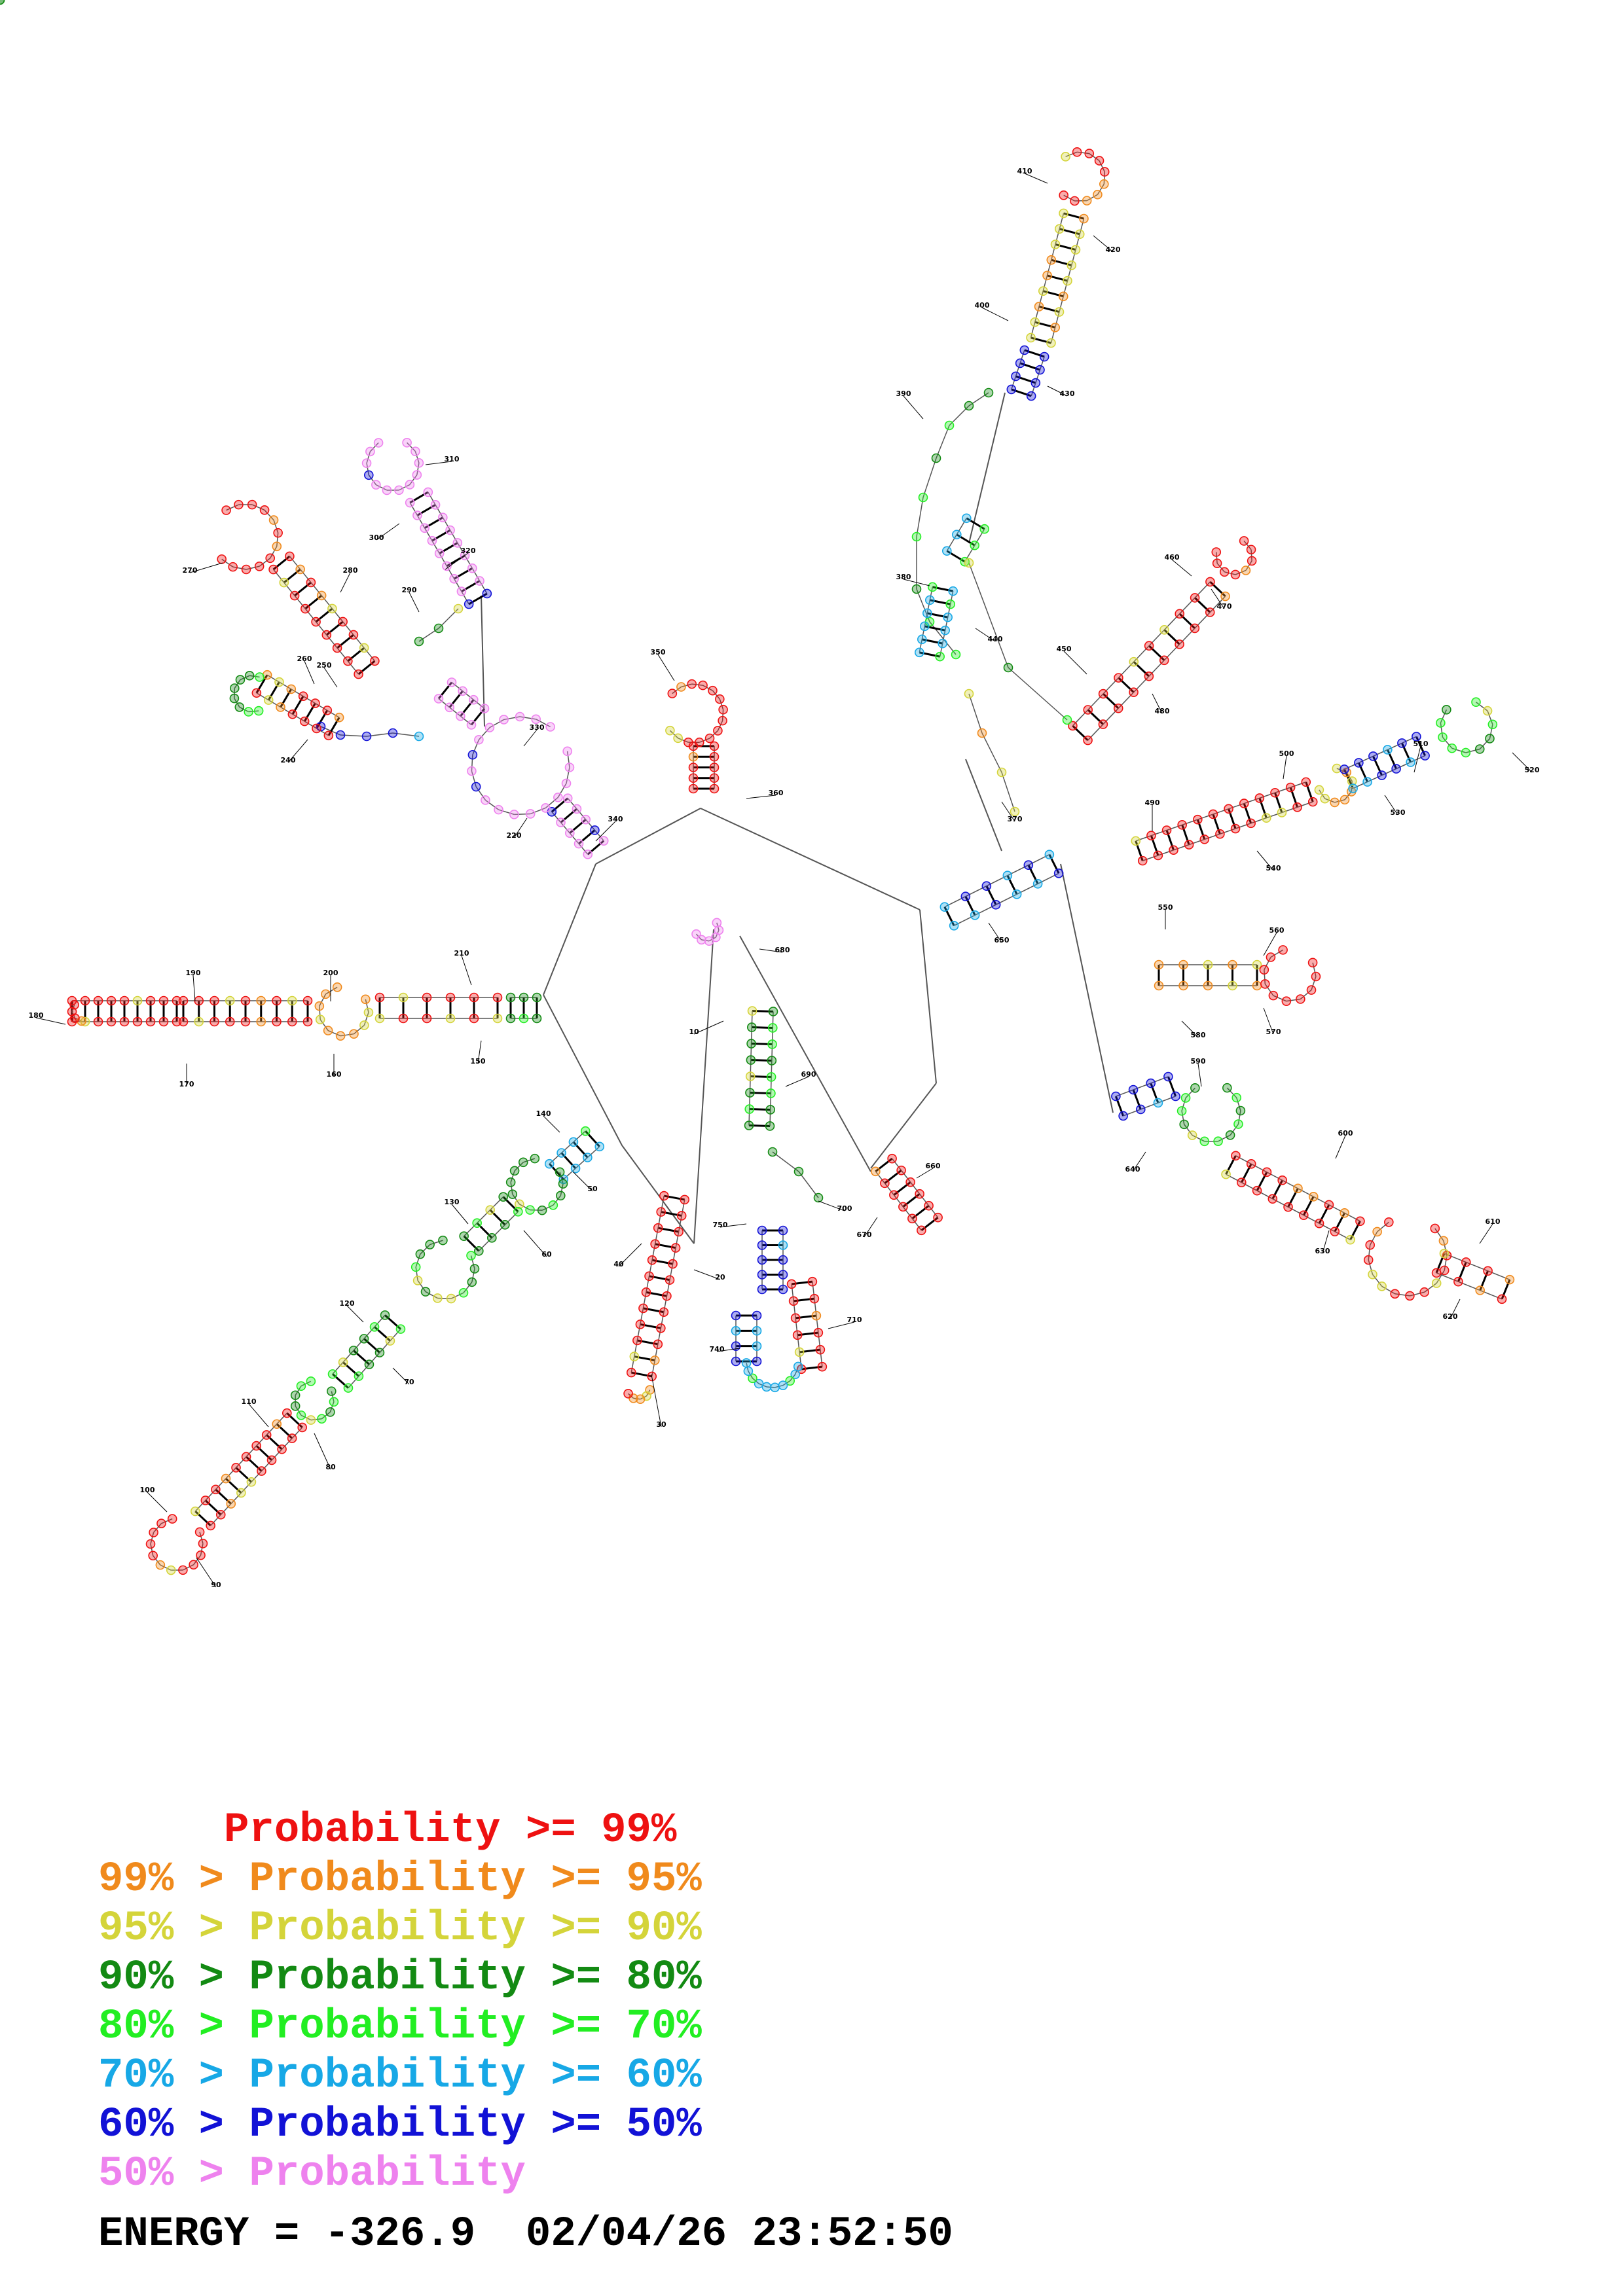 This screenshot has width=1623, height=2296. Describe the element at coordinates (1002, 940) in the screenshot. I see `nucleotide-number: 650` at that location.